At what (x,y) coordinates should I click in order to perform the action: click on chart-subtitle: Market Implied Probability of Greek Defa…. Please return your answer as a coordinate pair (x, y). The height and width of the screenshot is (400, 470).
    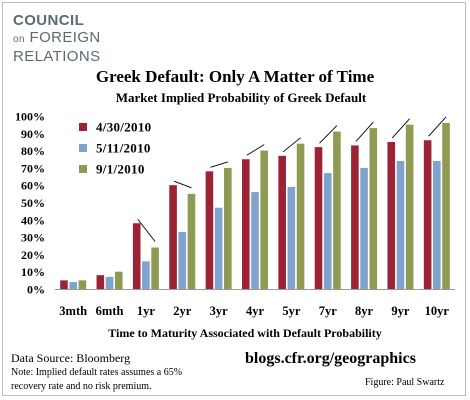
    Looking at the image, I should click on (241, 97).